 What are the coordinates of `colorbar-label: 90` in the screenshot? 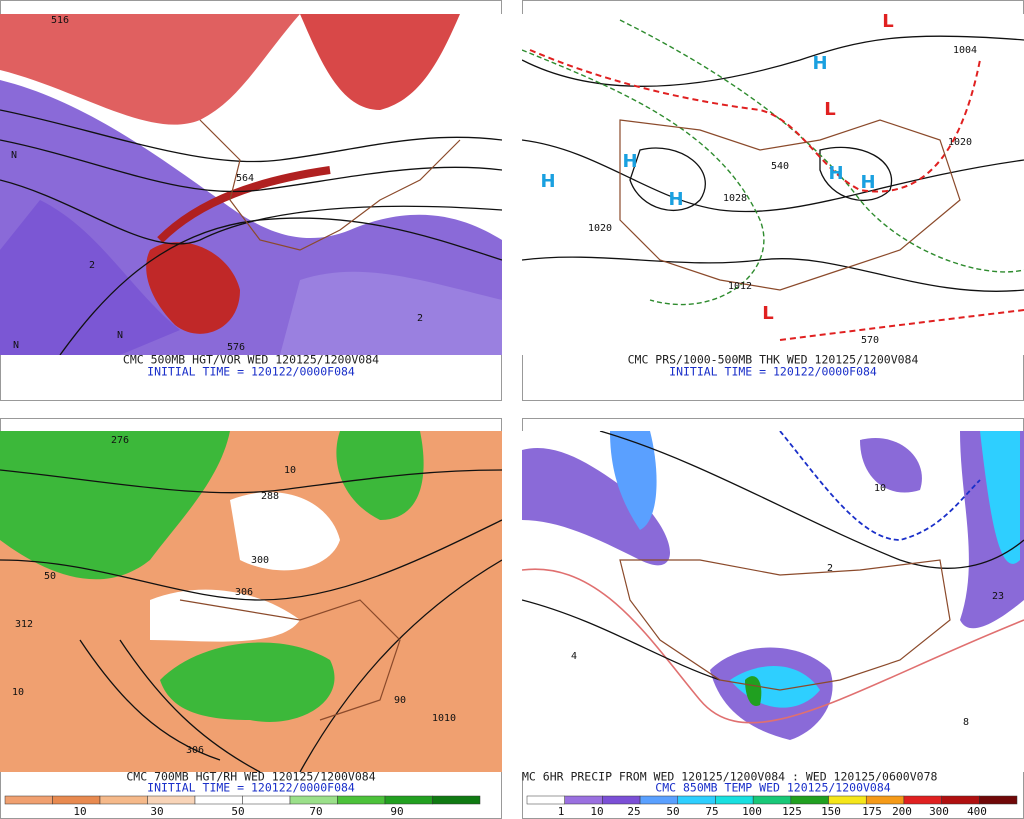 It's located at (396, 811).